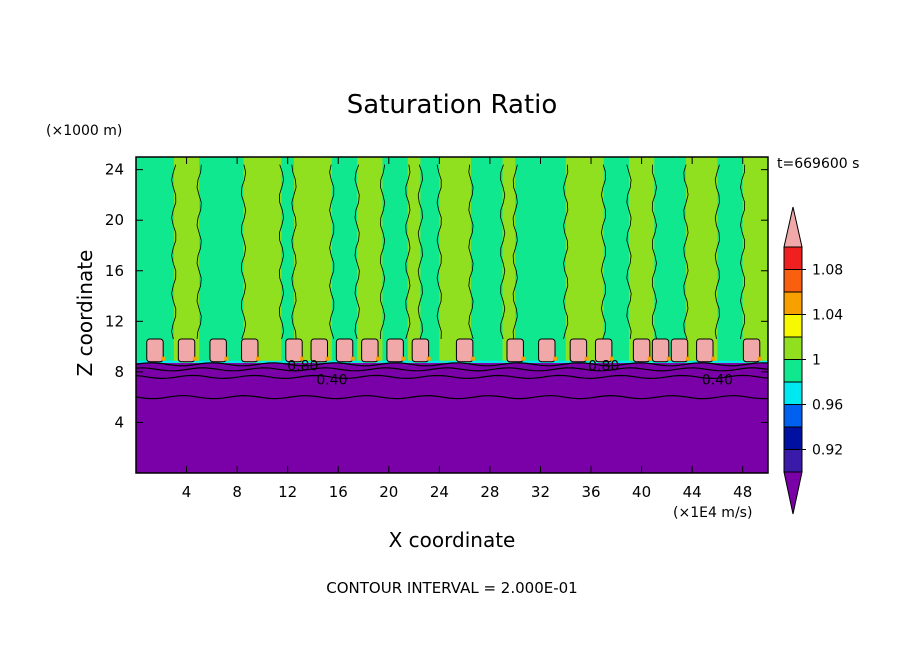 The width and height of the screenshot is (904, 654). I want to click on dry-layer, so click(452, 418).